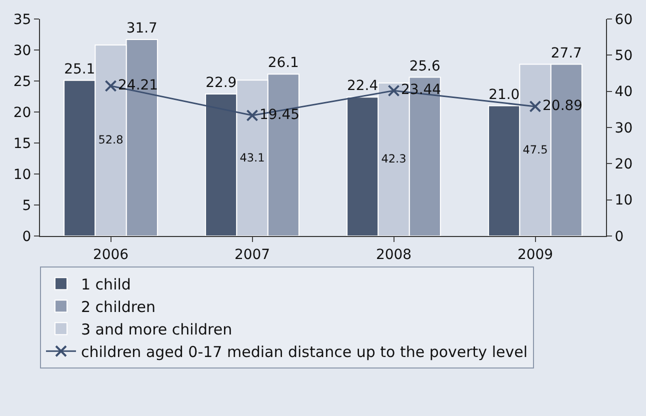 The image size is (646, 416). I want to click on data-label: 25.1, so click(80, 69).